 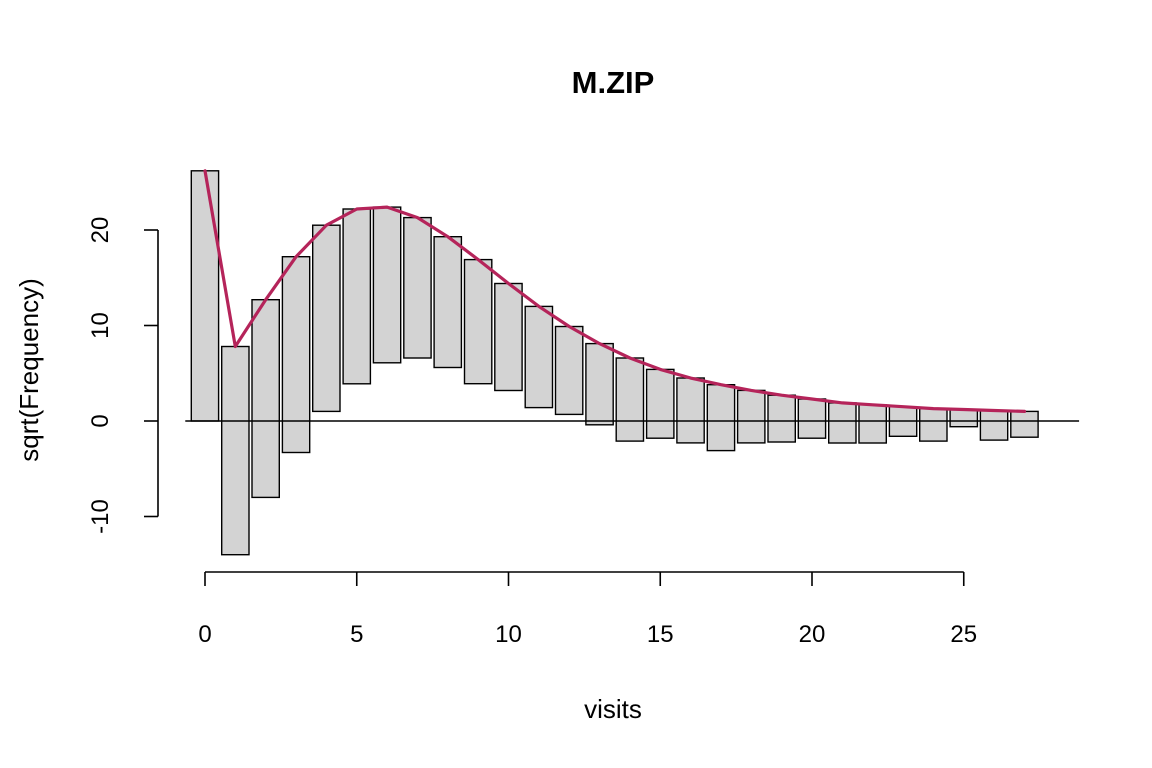 What do you see at coordinates (356, 634) in the screenshot?
I see `x-tick-label-5: 5` at bounding box center [356, 634].